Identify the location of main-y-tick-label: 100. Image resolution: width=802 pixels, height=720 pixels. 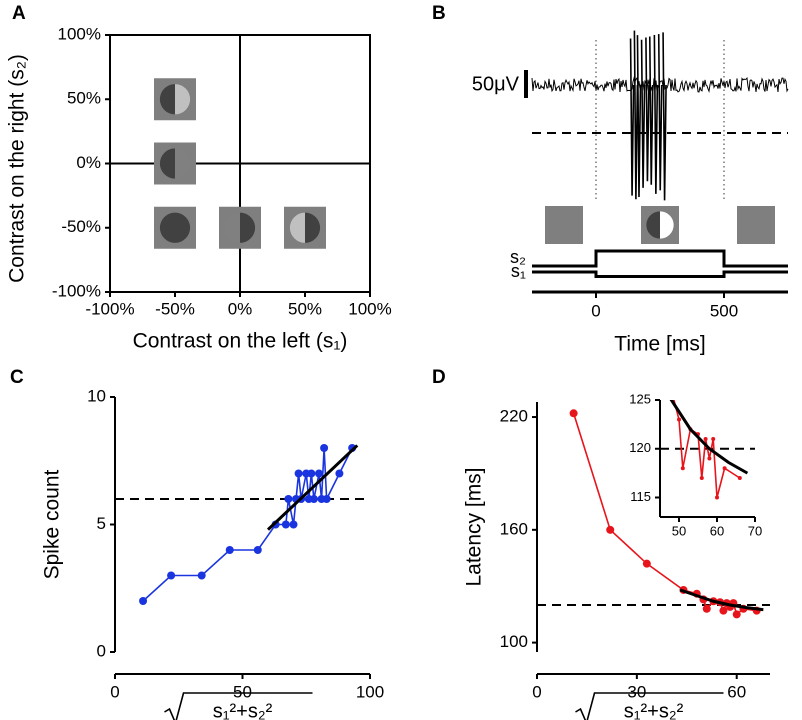
(514, 641).